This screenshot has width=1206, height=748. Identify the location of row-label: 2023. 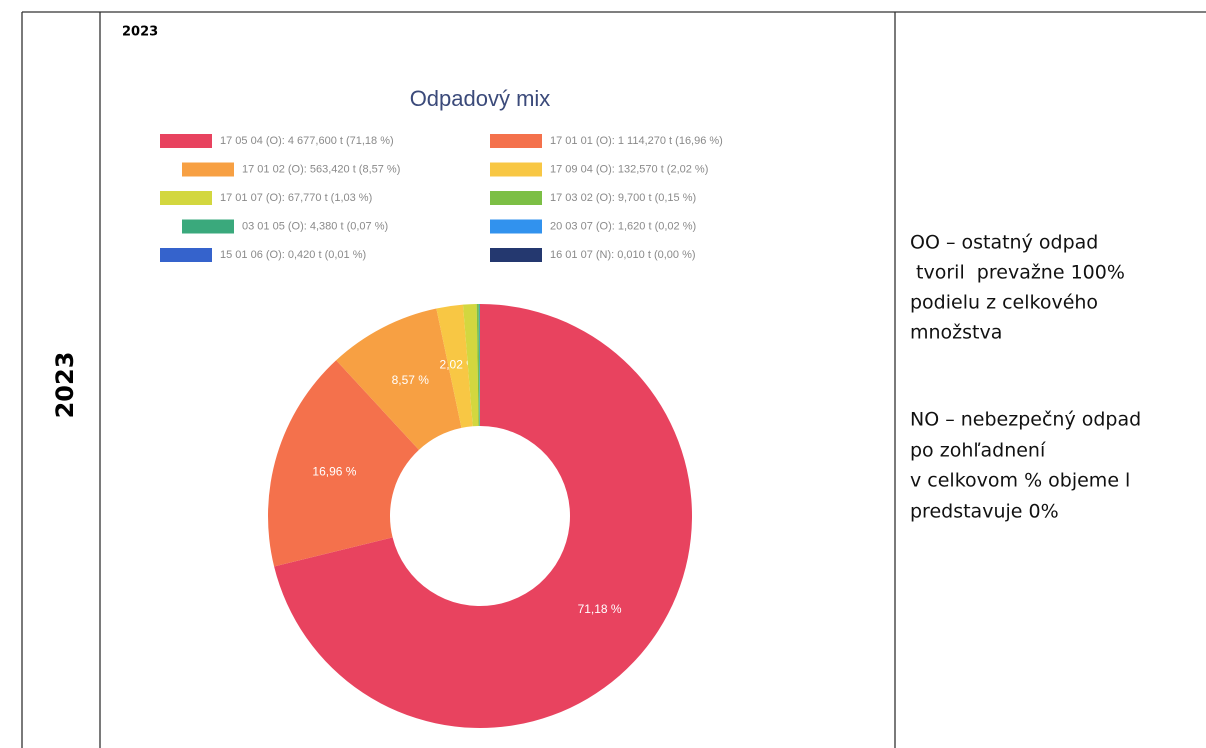
(65, 385).